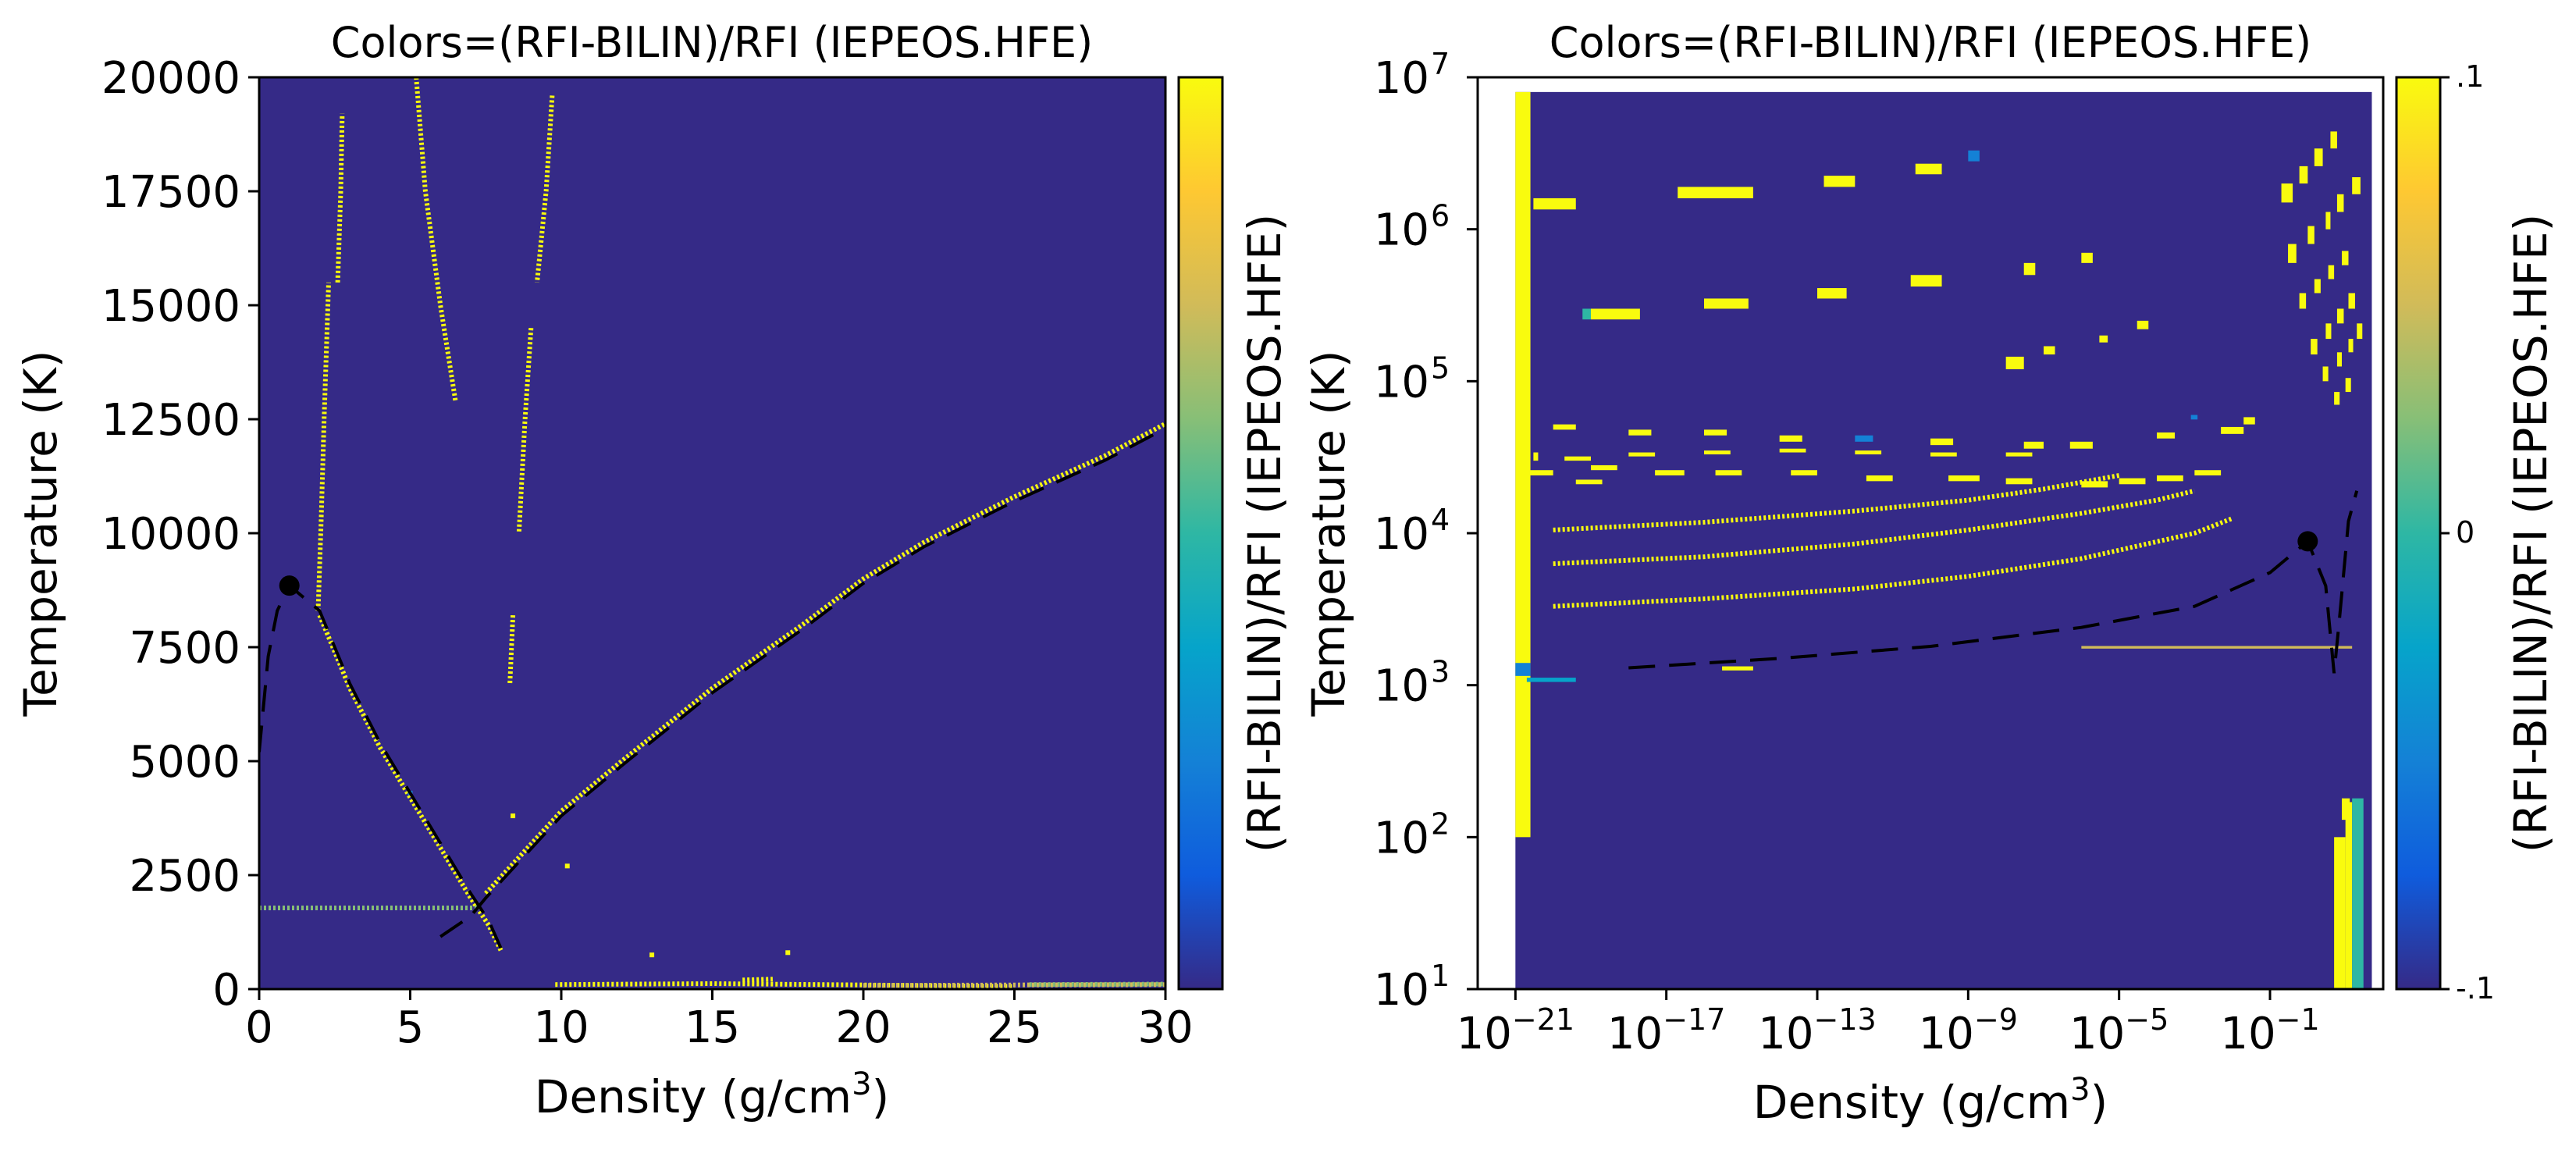 This screenshot has height=1171, width=2576. What do you see at coordinates (170, 534) in the screenshot?
I see `y-tick-label: 10000` at bounding box center [170, 534].